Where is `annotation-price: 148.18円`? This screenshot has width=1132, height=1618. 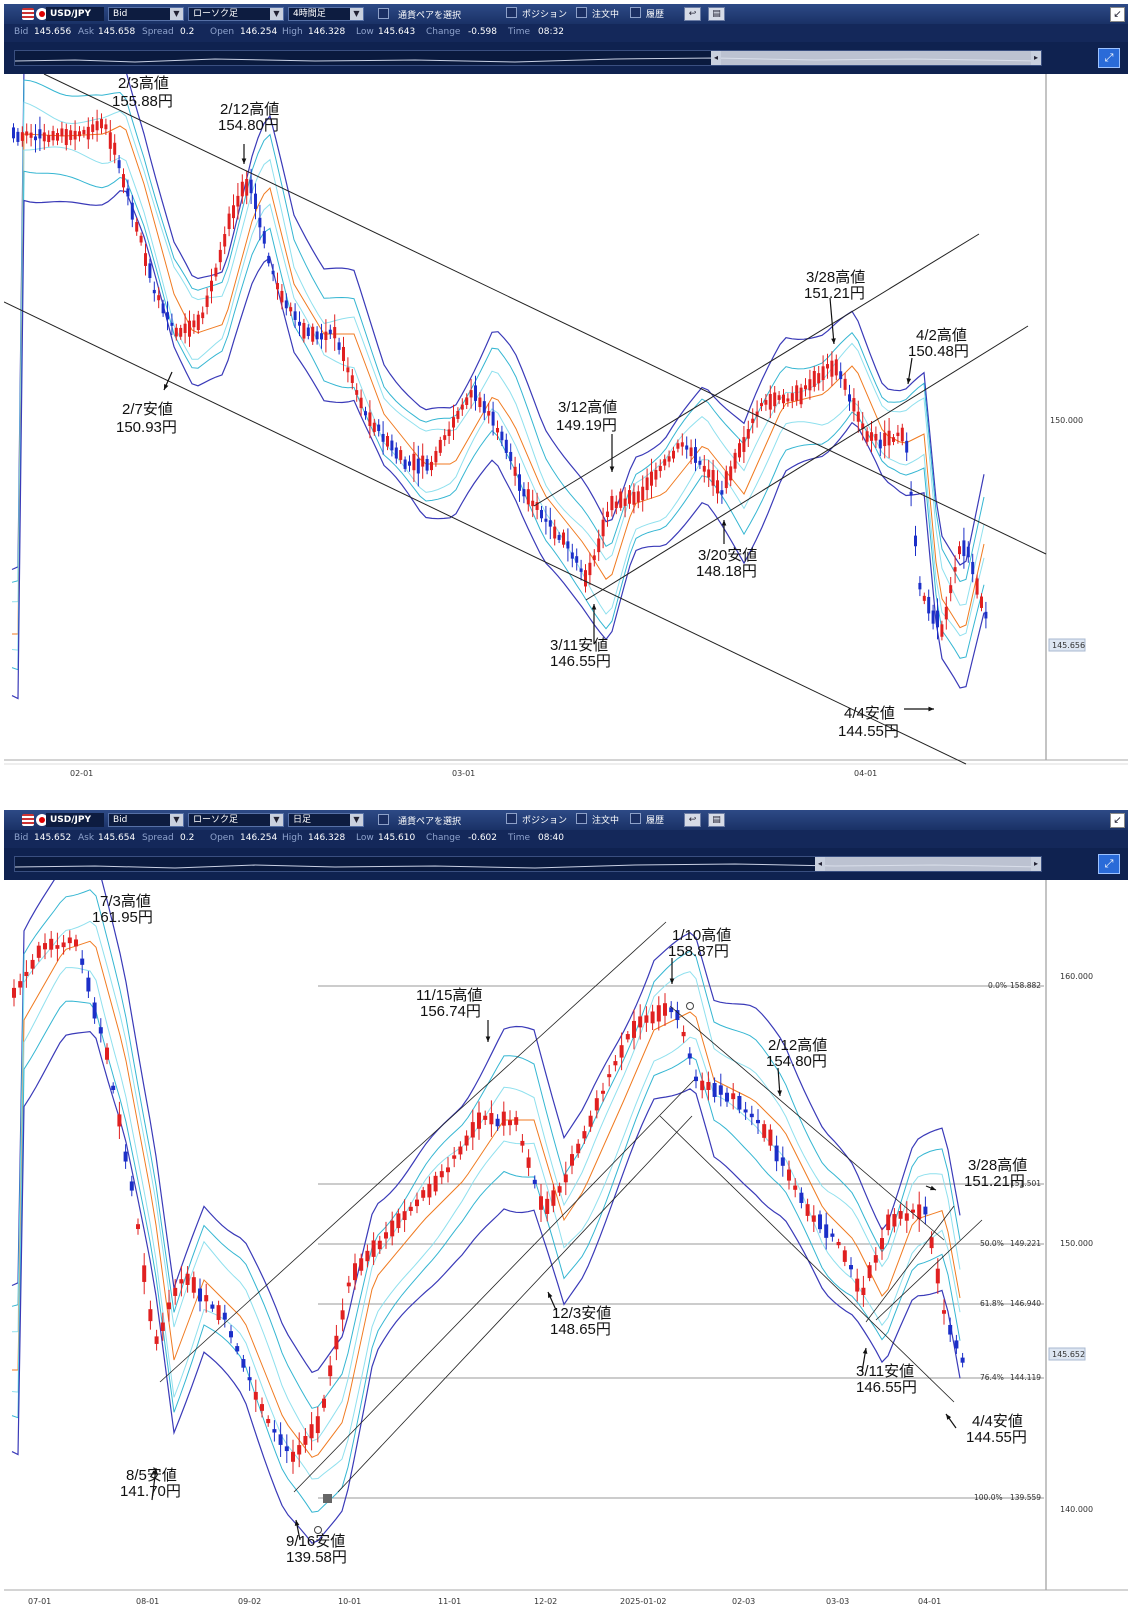 annotation-price: 148.18円 is located at coordinates (726, 571).